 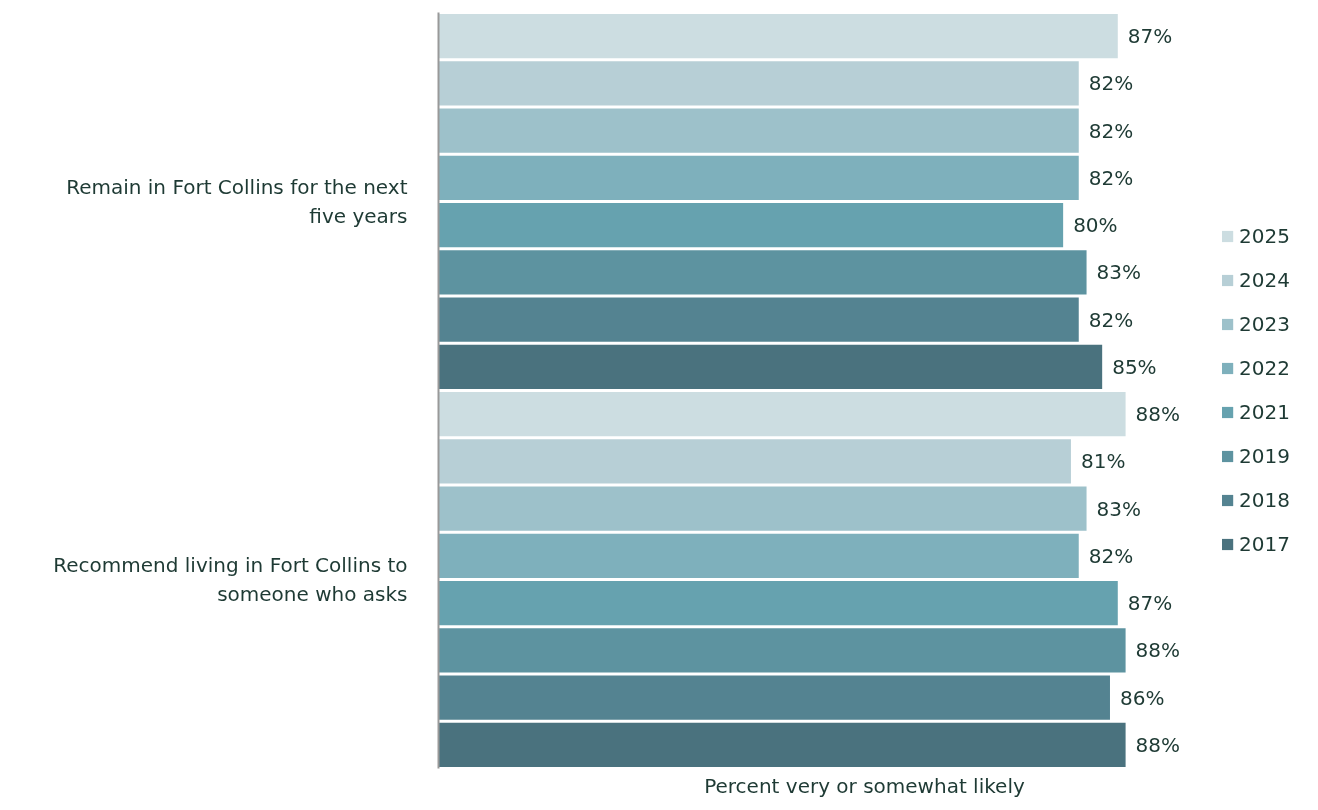 I want to click on legend-label: 2021, so click(x=1264, y=412).